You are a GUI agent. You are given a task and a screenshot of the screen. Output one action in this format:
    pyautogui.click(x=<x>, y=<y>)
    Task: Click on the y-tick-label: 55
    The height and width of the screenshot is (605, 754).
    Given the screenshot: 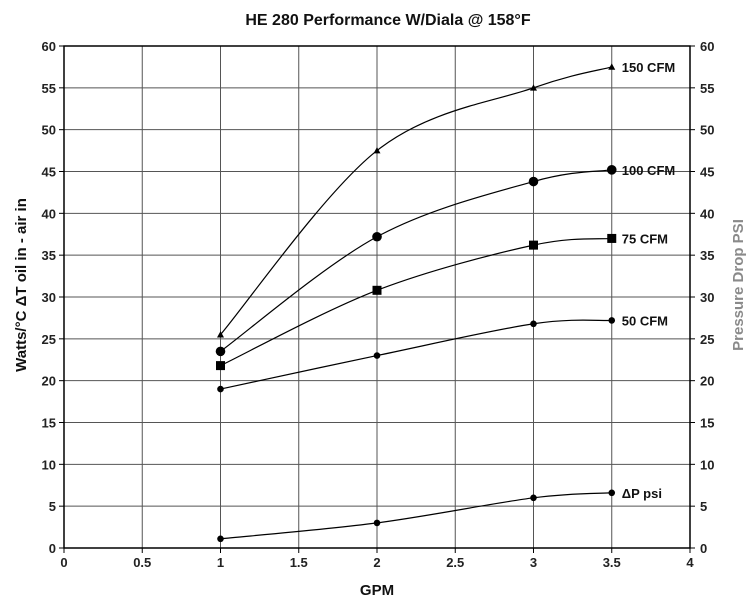 What is the action you would take?
    pyautogui.click(x=49, y=88)
    